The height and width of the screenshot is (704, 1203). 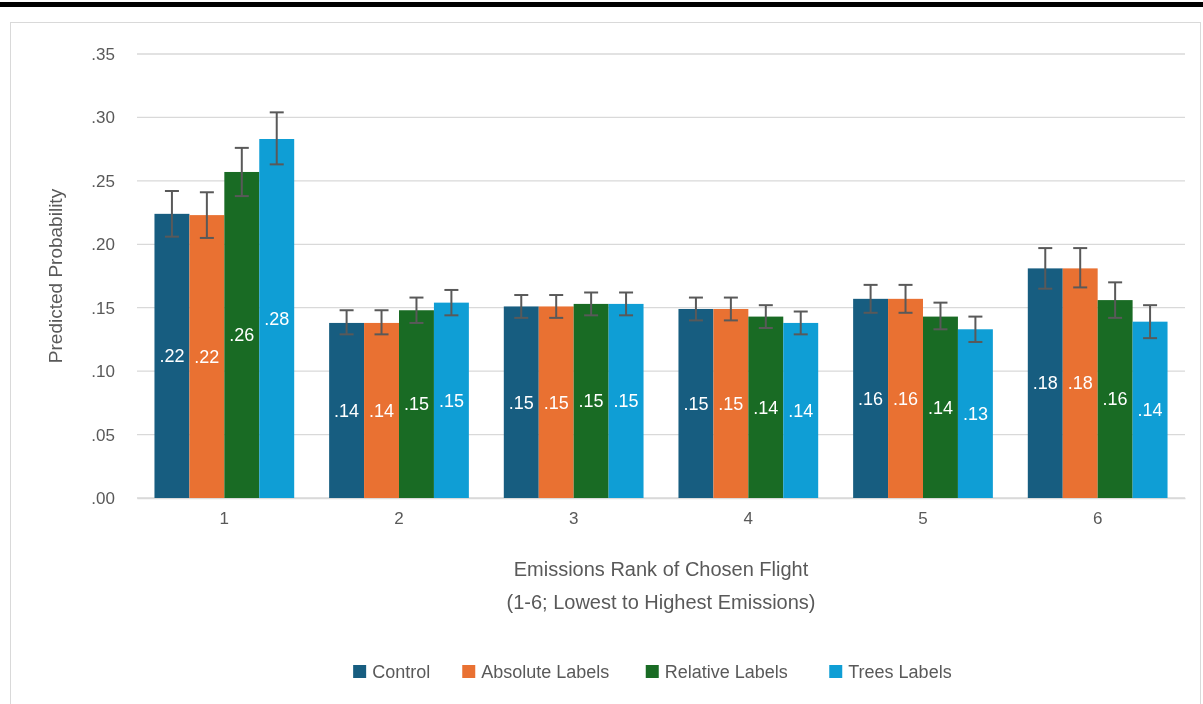 What do you see at coordinates (103, 435) in the screenshot?
I see `y-tick-label: .05` at bounding box center [103, 435].